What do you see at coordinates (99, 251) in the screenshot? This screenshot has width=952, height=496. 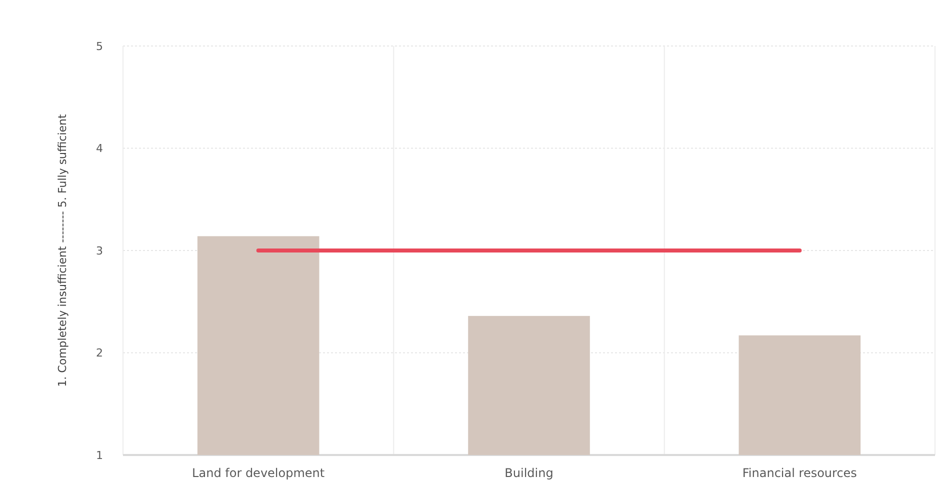 I see `y-tick-label: 3` at bounding box center [99, 251].